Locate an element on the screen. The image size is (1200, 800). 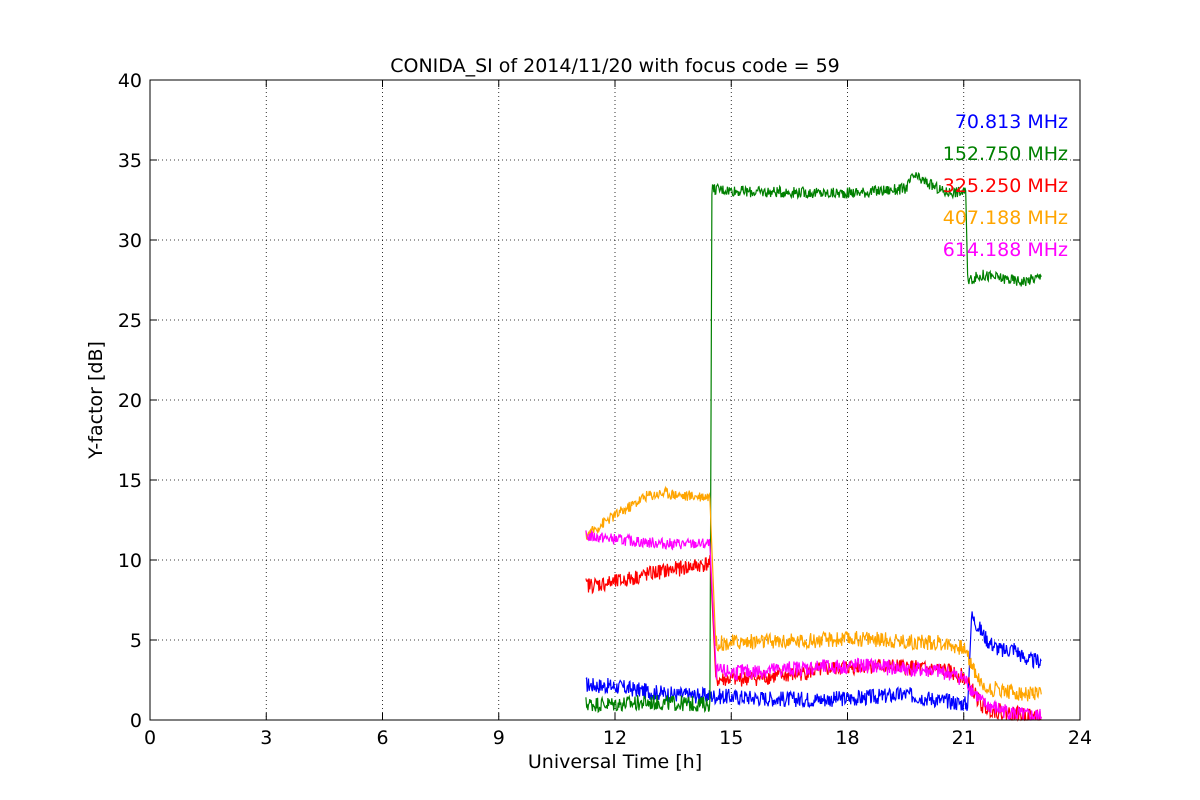
y-tick-label: 15 is located at coordinates (130, 481).